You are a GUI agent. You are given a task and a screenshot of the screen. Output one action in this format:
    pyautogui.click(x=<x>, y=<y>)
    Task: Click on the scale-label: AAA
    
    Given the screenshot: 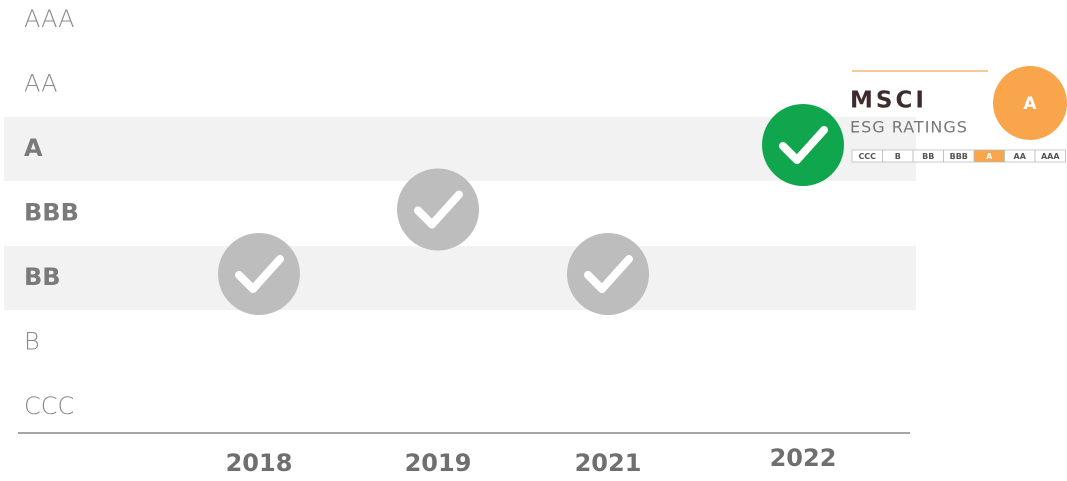 What is the action you would take?
    pyautogui.click(x=1050, y=156)
    